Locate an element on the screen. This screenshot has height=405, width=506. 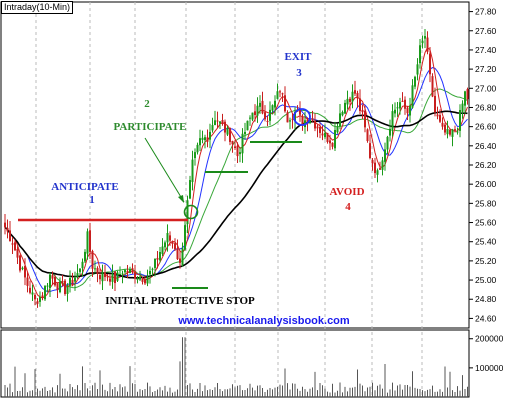
participate-label: PARTICIPATE is located at coordinates (150, 127).